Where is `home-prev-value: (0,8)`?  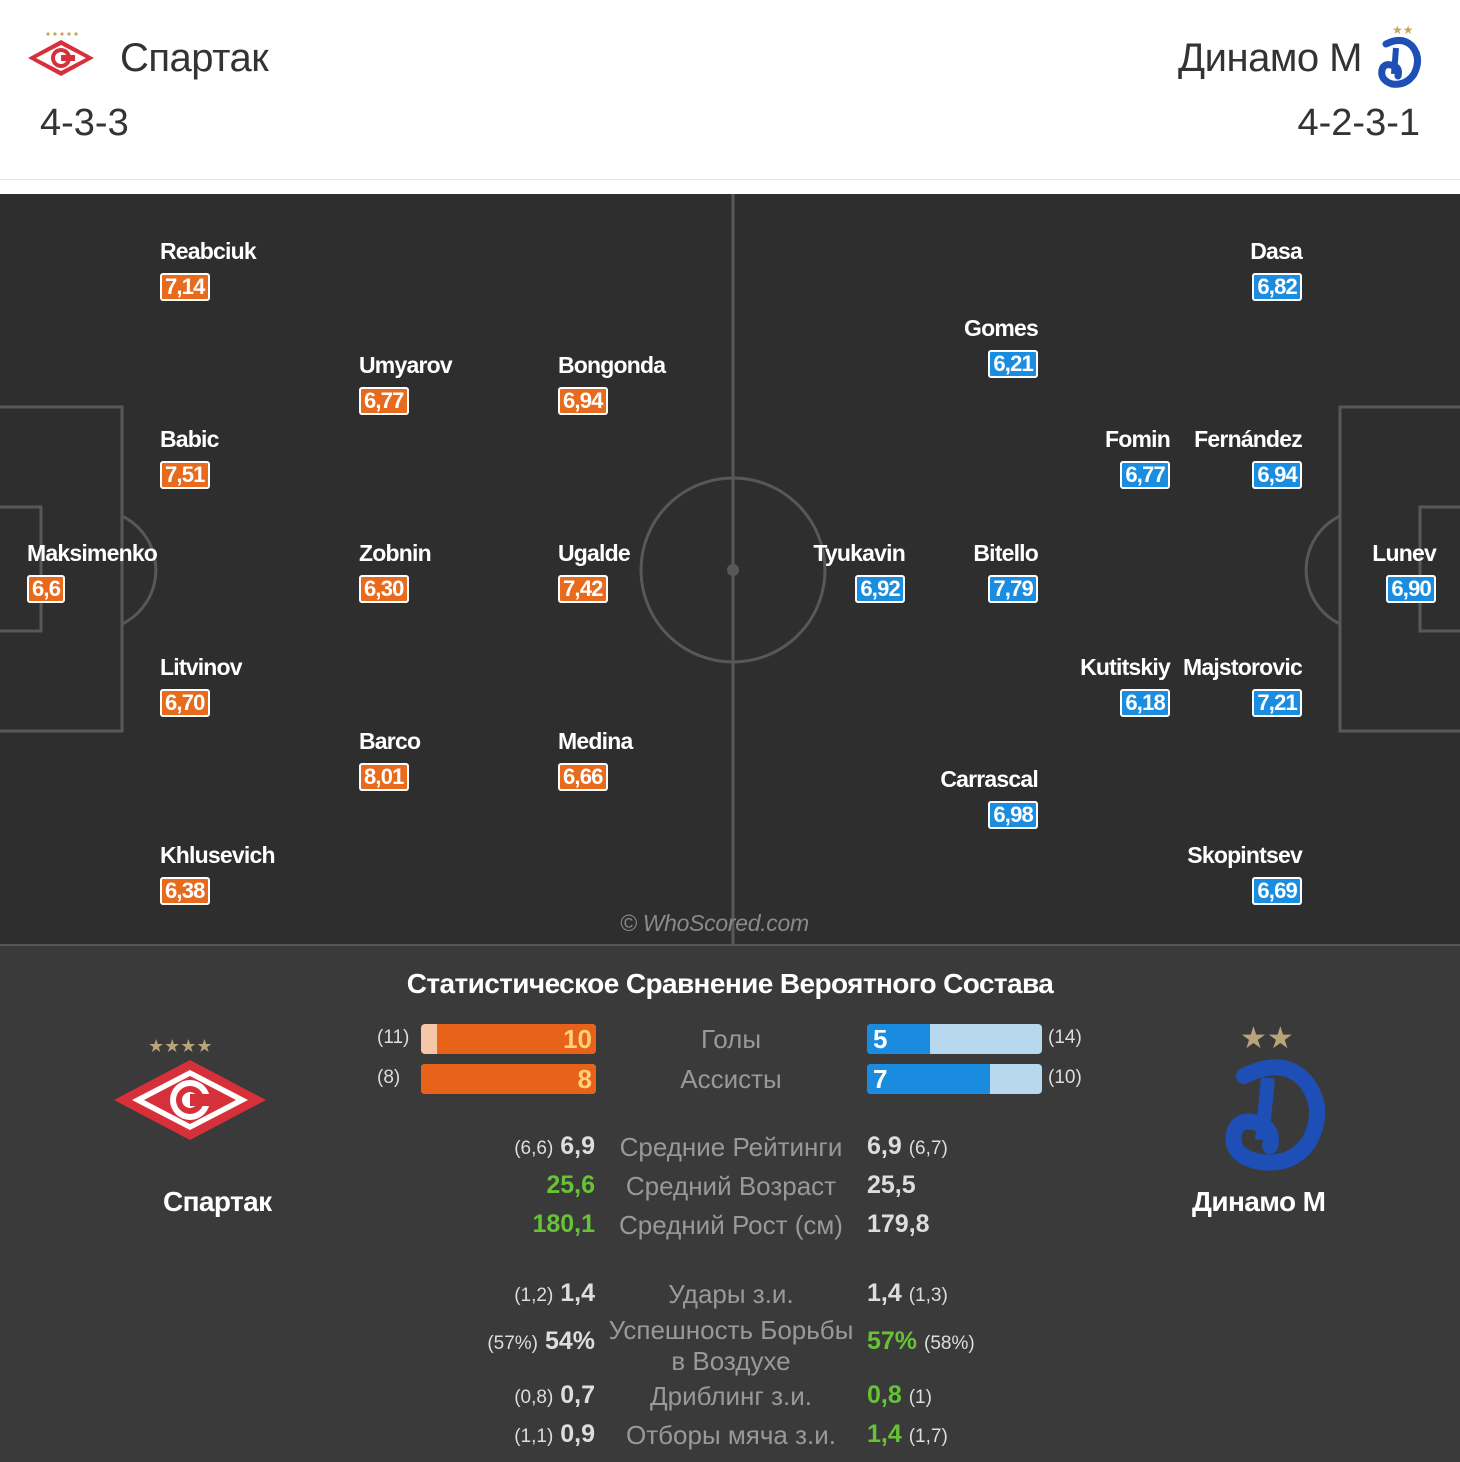
home-prev-value: (0,8) is located at coordinates (534, 1397).